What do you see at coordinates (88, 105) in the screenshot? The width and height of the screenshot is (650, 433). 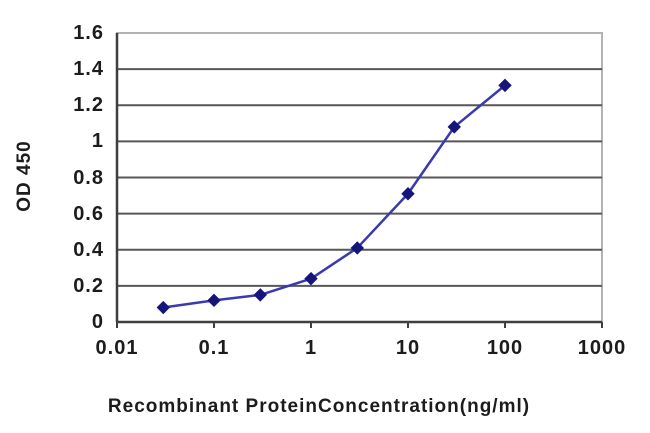 I see `y-tick-label: 1.2` at bounding box center [88, 105].